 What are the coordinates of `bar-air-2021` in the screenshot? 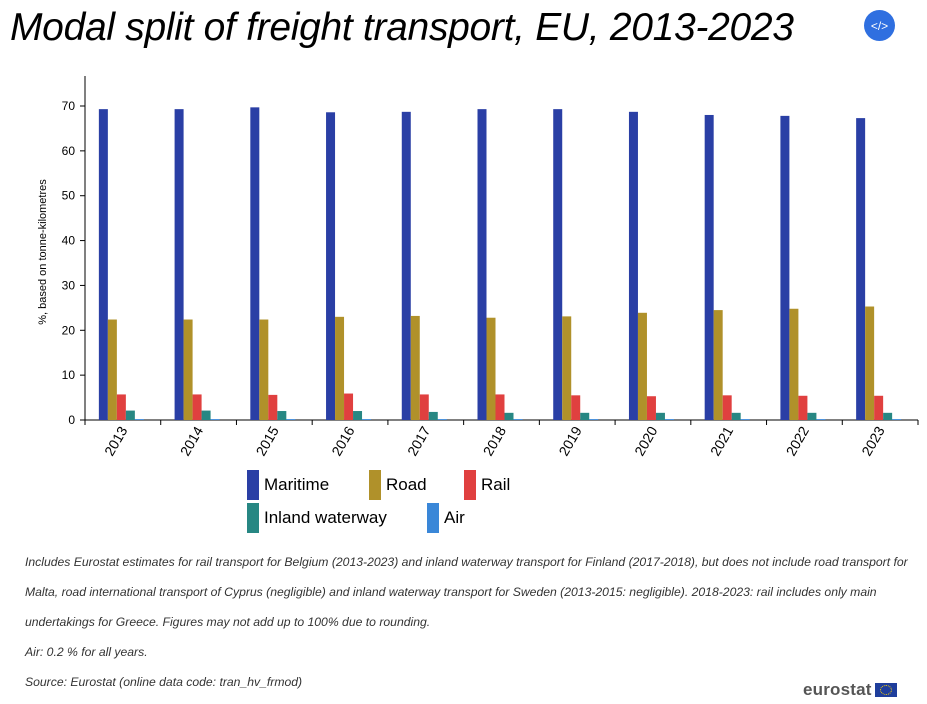 It's located at (745, 419).